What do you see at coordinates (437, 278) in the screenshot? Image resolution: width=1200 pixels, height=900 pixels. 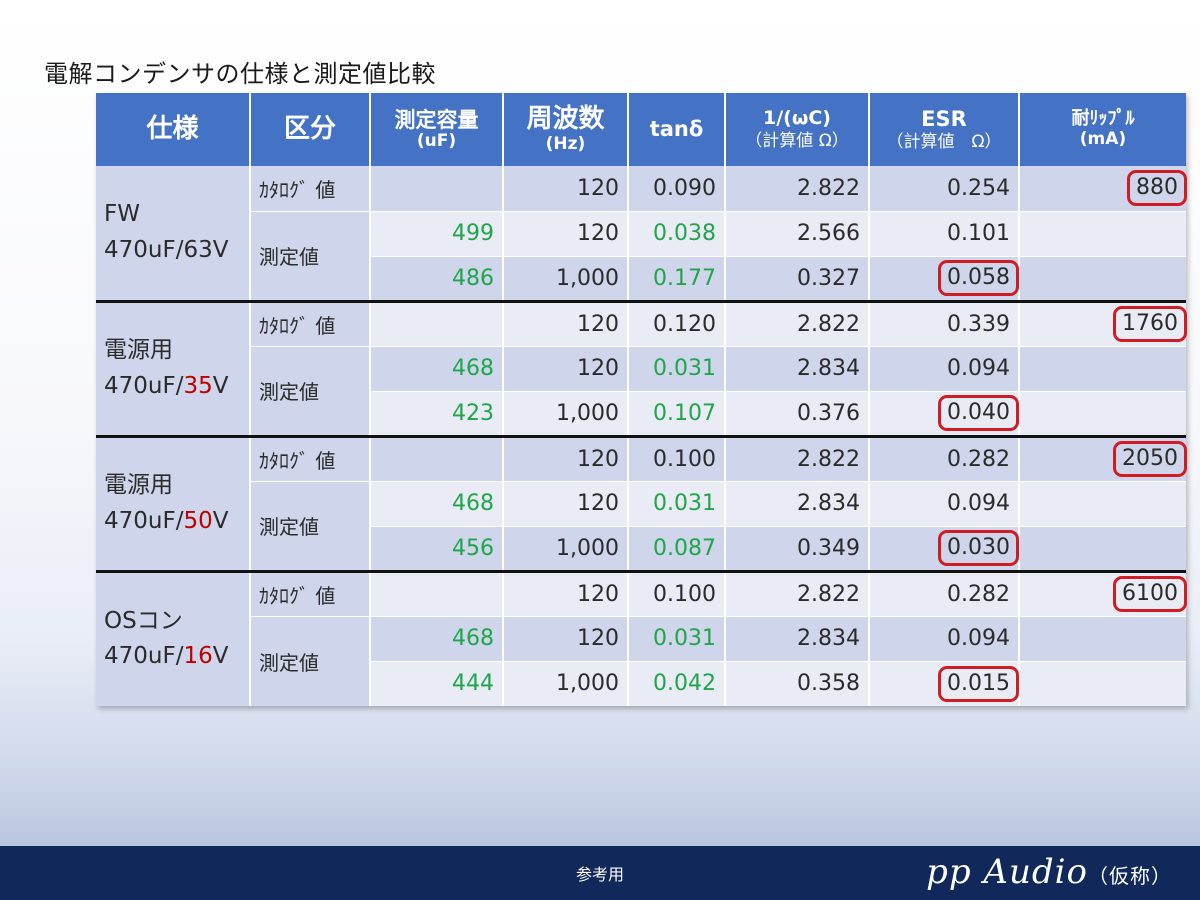 I see `cap-cell: 486` at bounding box center [437, 278].